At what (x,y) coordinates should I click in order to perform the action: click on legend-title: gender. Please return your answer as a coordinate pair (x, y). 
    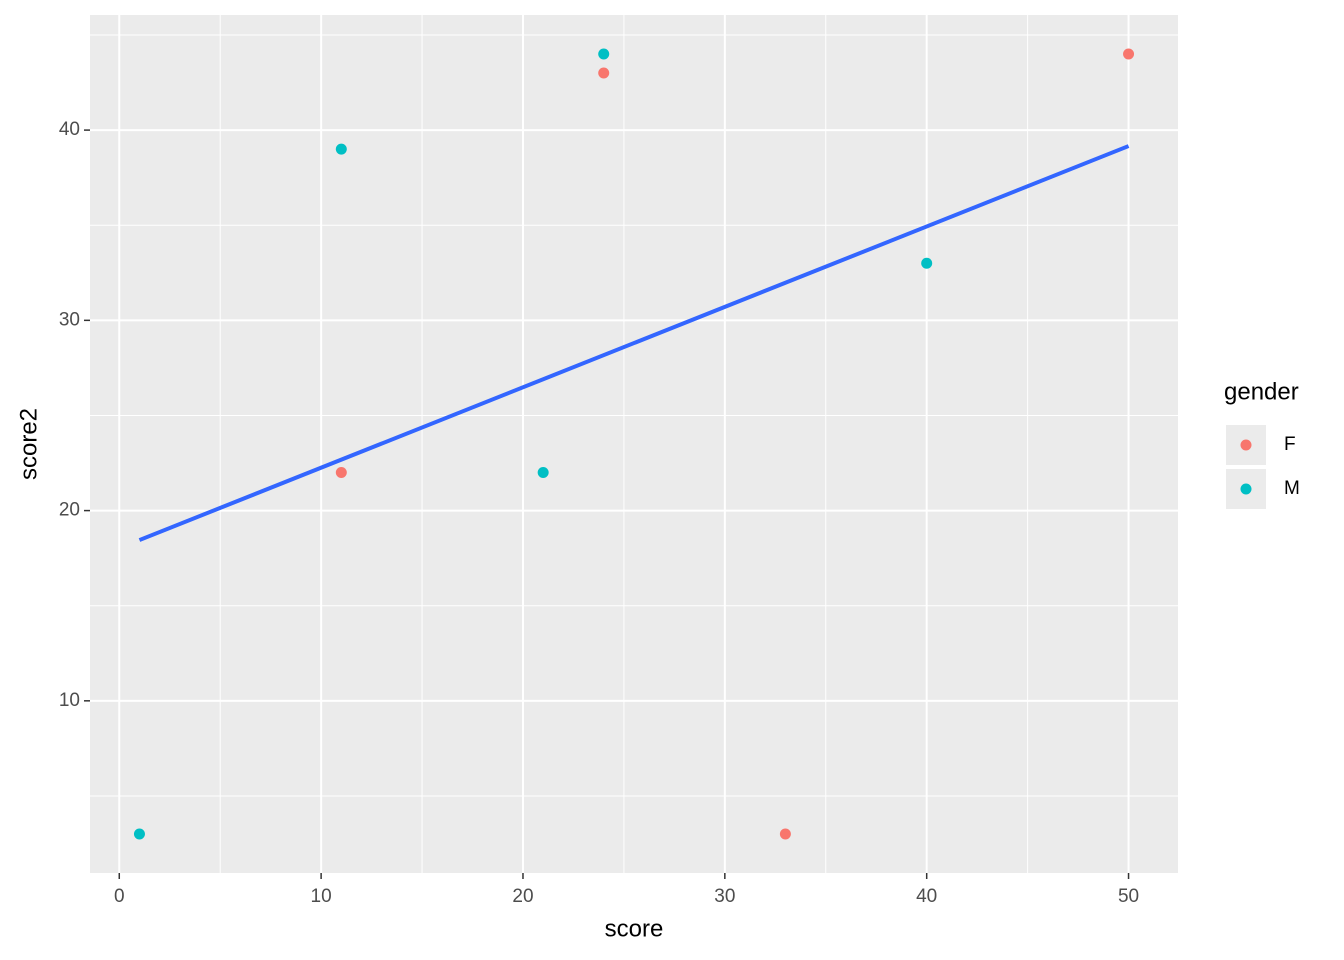
    Looking at the image, I should click on (1261, 391).